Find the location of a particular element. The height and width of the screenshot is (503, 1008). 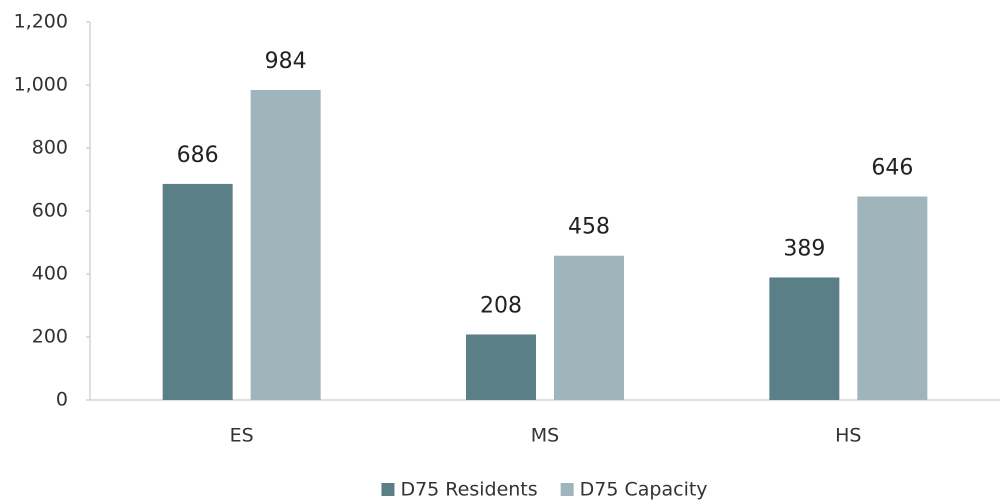

data-label: 686 is located at coordinates (198, 155).